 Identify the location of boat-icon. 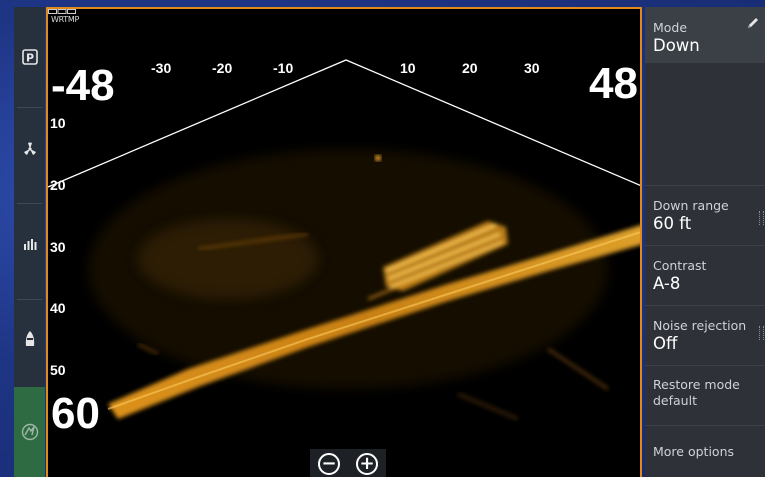
(29, 339).